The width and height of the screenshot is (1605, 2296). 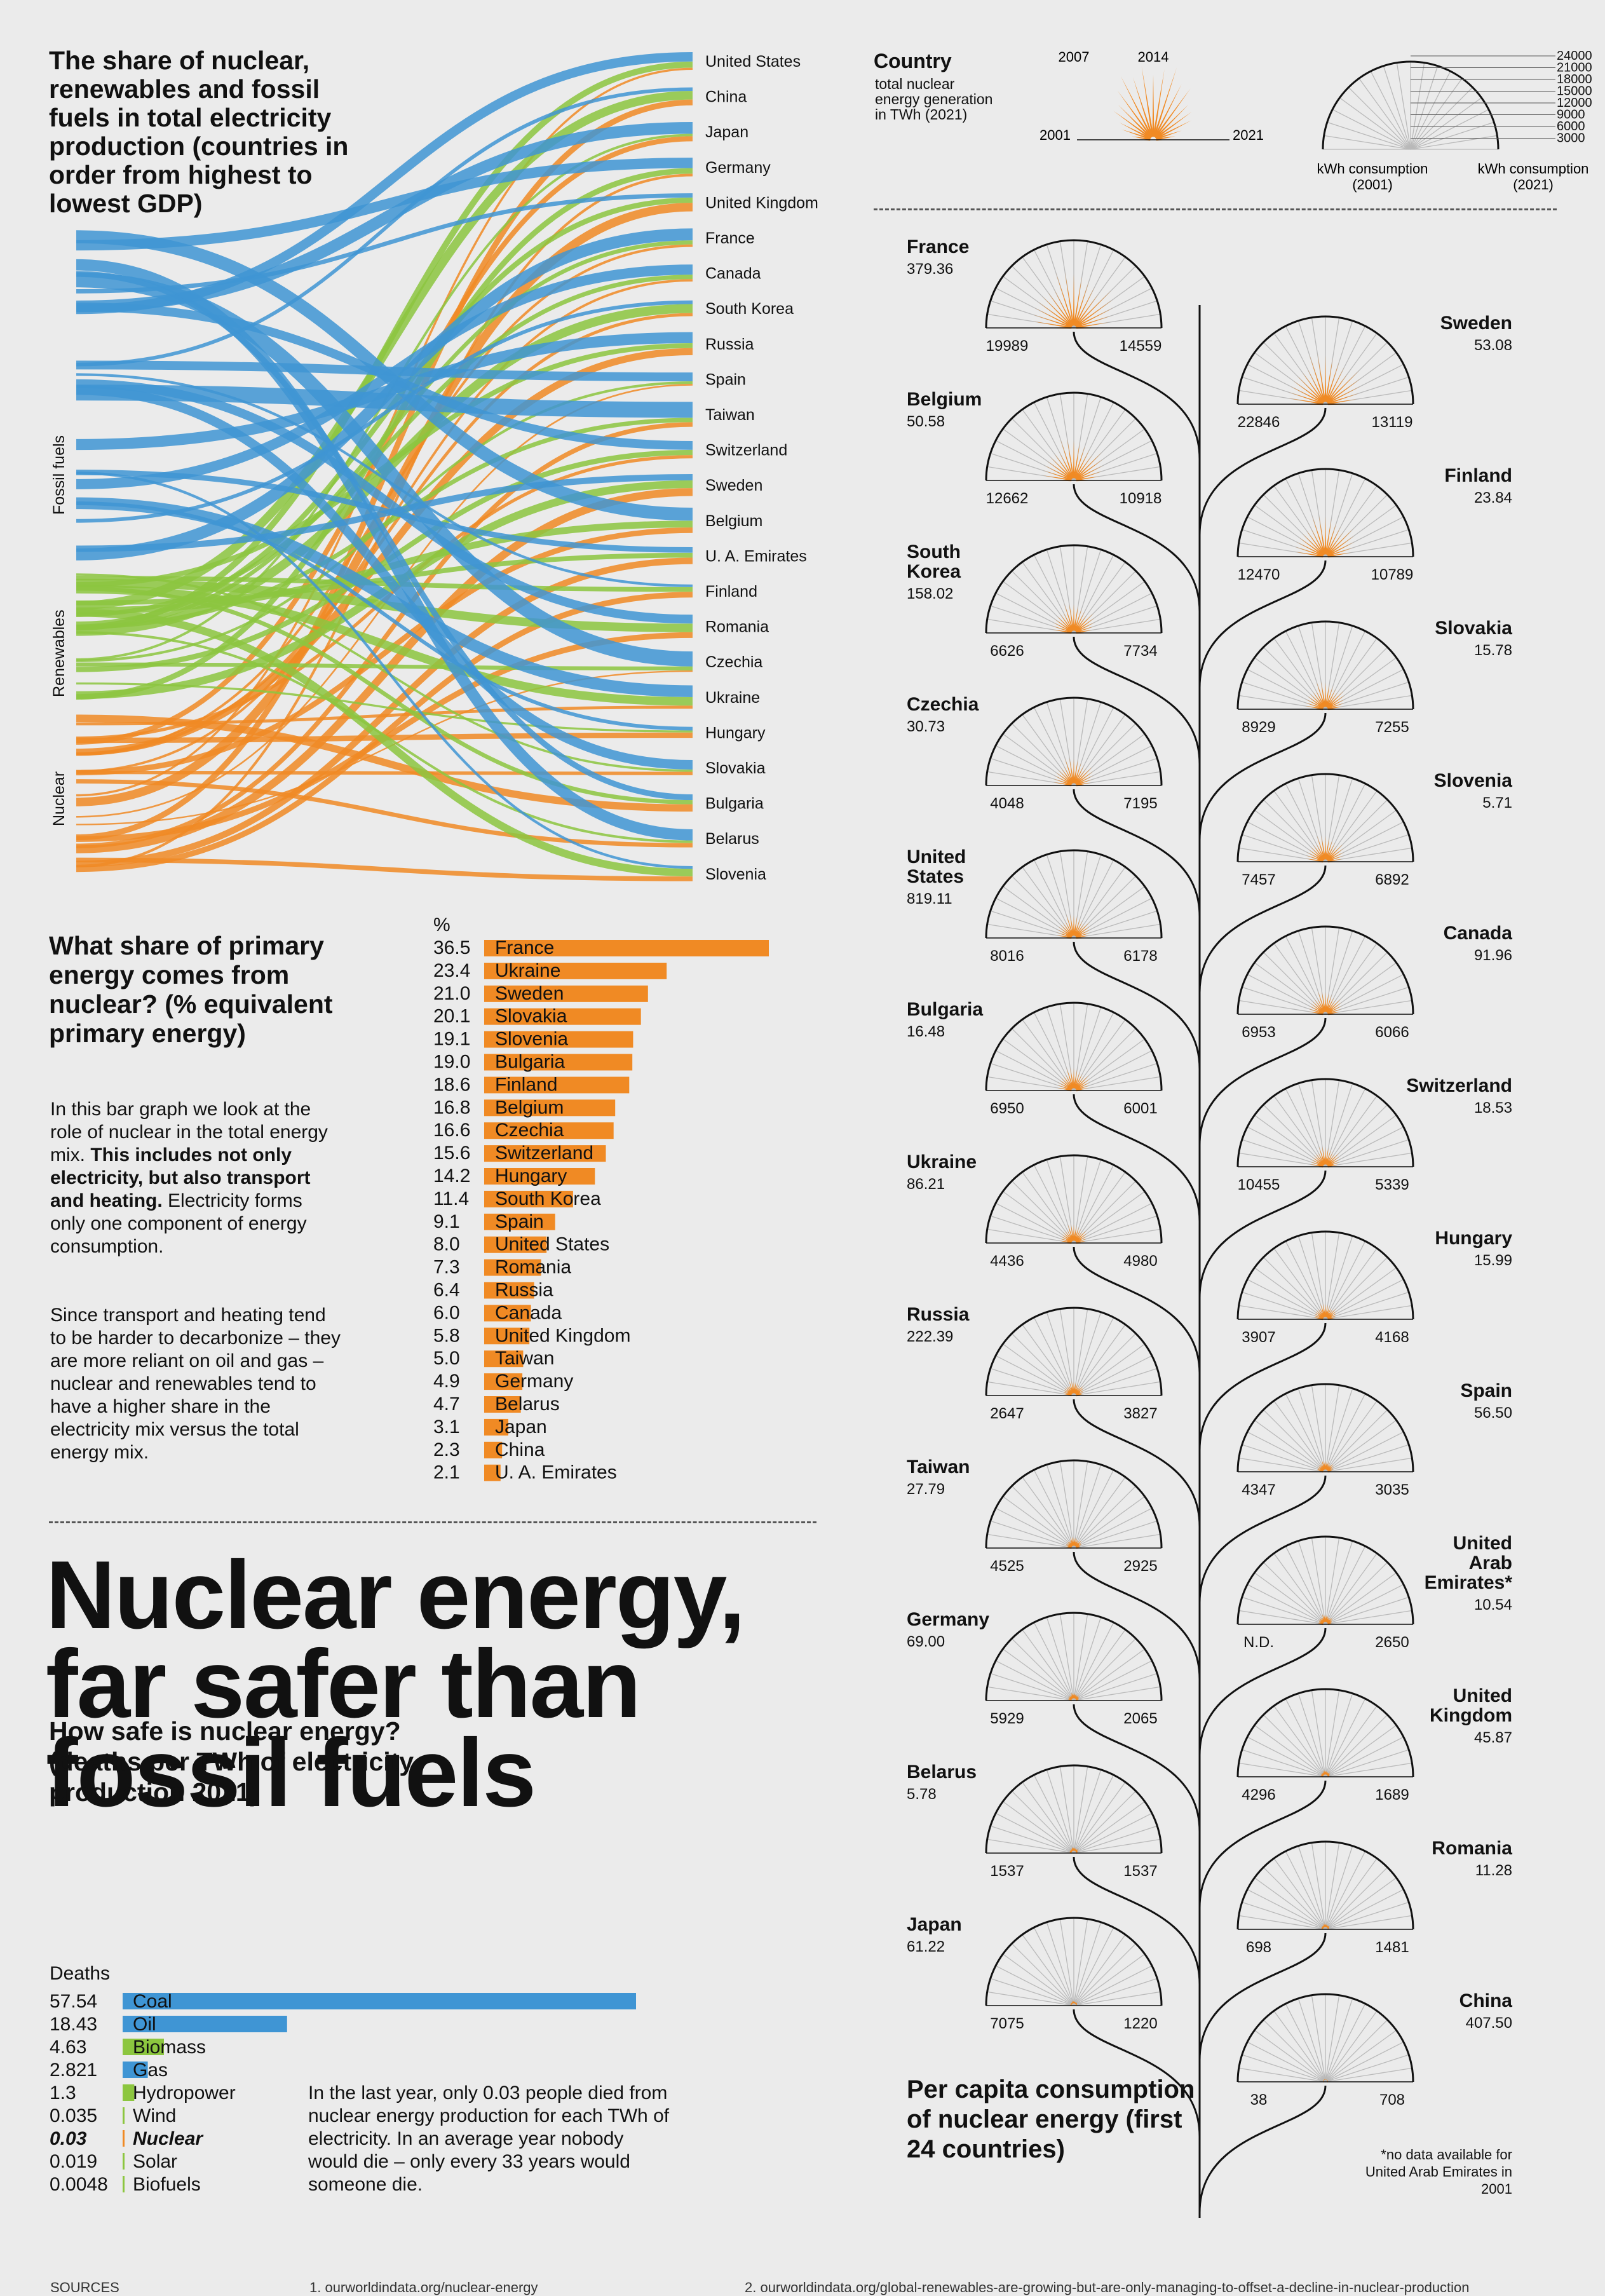 I want to click on country-generation: 56.50, so click(x=1493, y=1413).